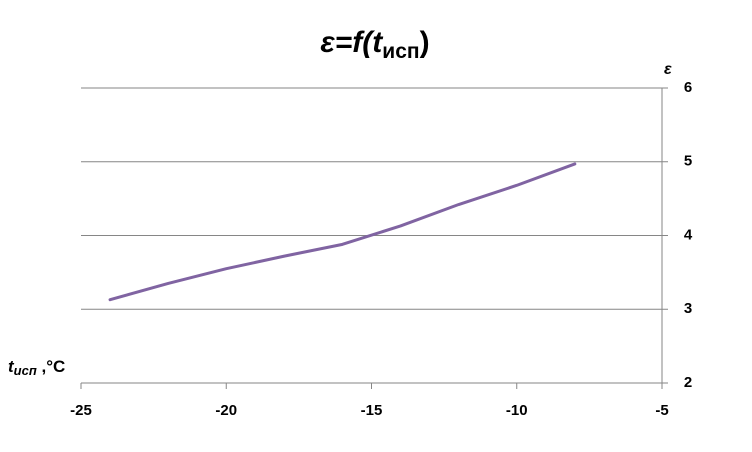 The height and width of the screenshot is (452, 752). Describe the element at coordinates (372, 410) in the screenshot. I see `x-tick-label: -15` at that location.